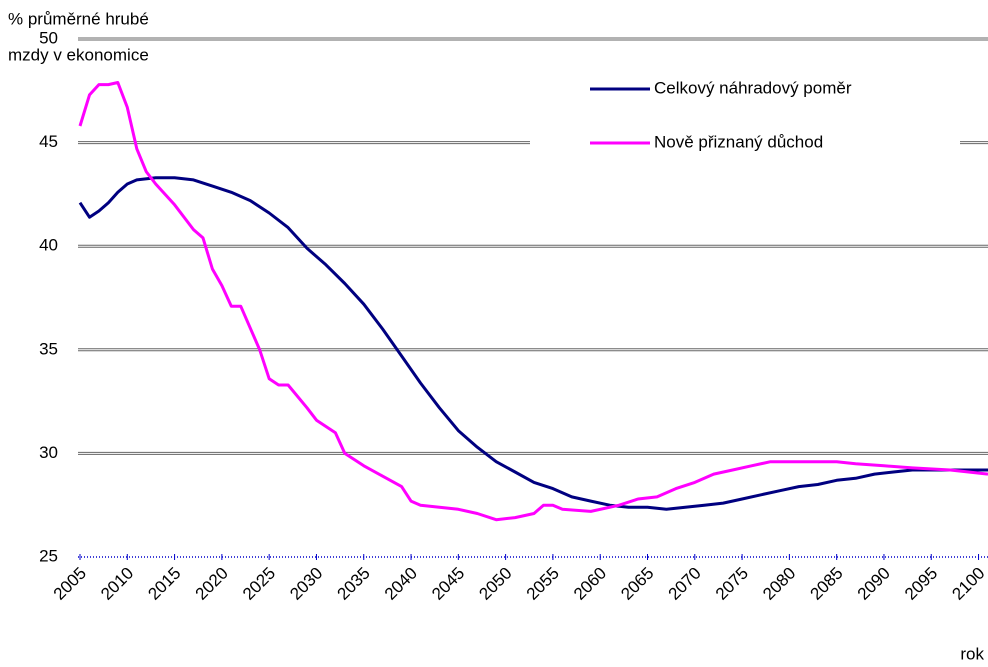  I want to click on x-tick-label: 2020, so click(212, 584).